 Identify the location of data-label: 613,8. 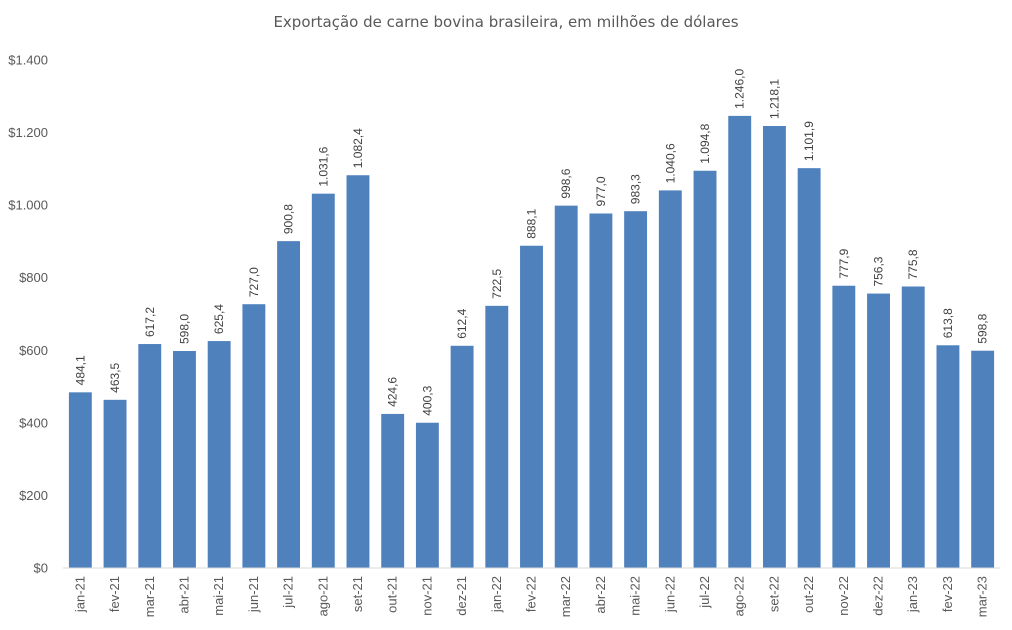
(948, 323).